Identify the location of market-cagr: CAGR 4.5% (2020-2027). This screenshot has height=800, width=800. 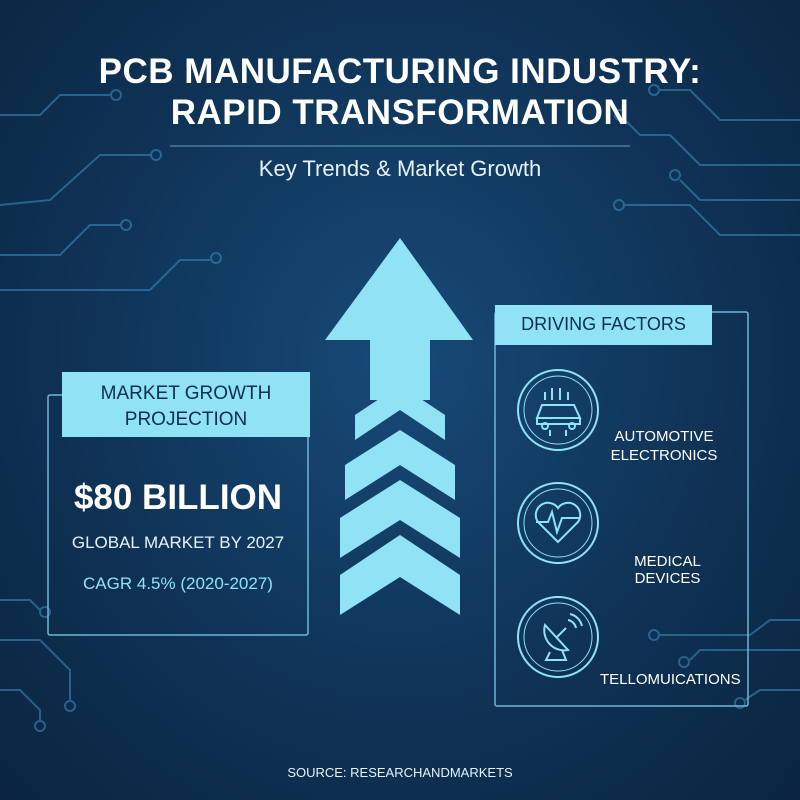
(178, 583).